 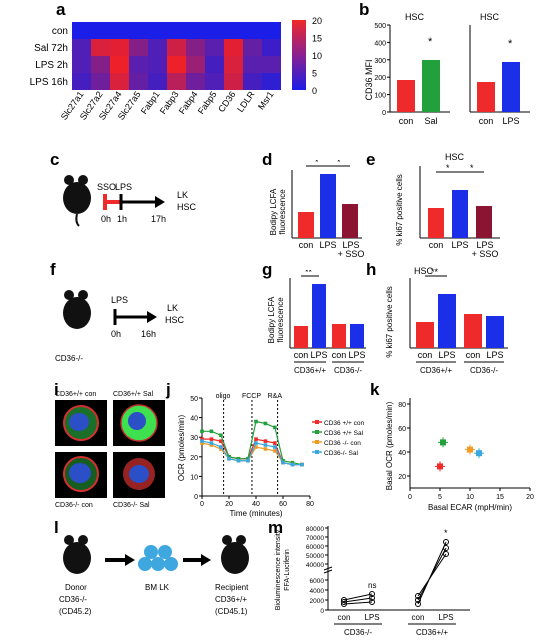 What do you see at coordinates (61, 9) in the screenshot?
I see `panel-label-a: a` at bounding box center [61, 9].